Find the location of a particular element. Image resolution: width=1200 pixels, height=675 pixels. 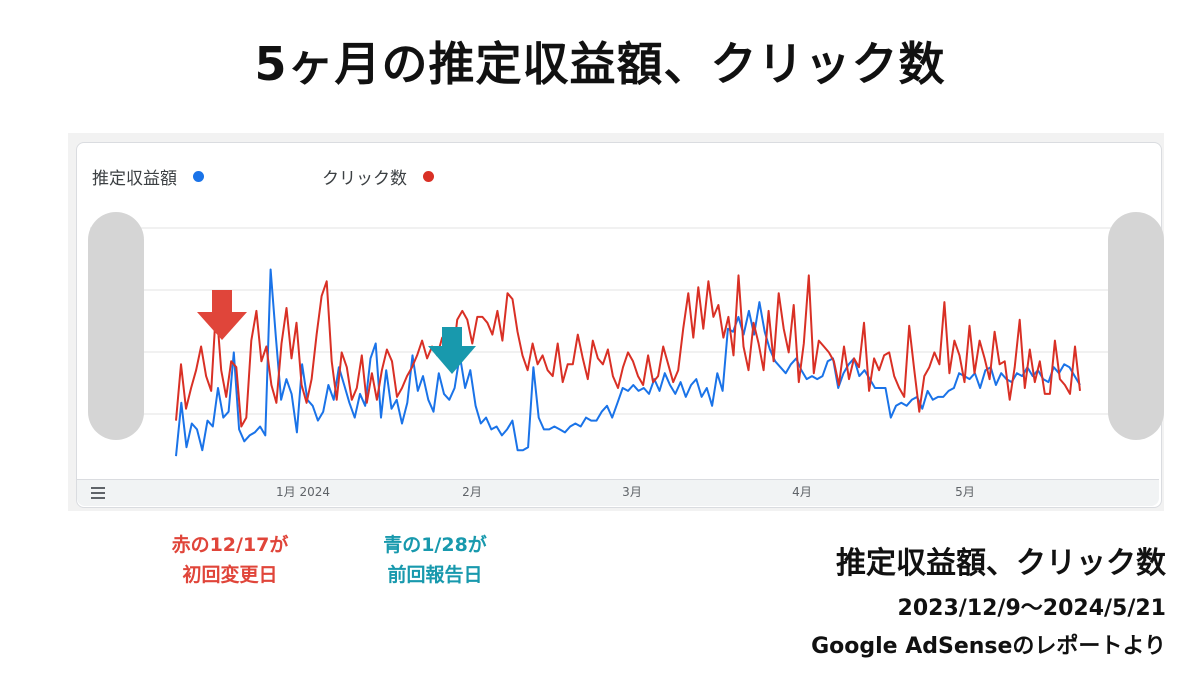

right-axis-mask is located at coordinates (1136, 326).